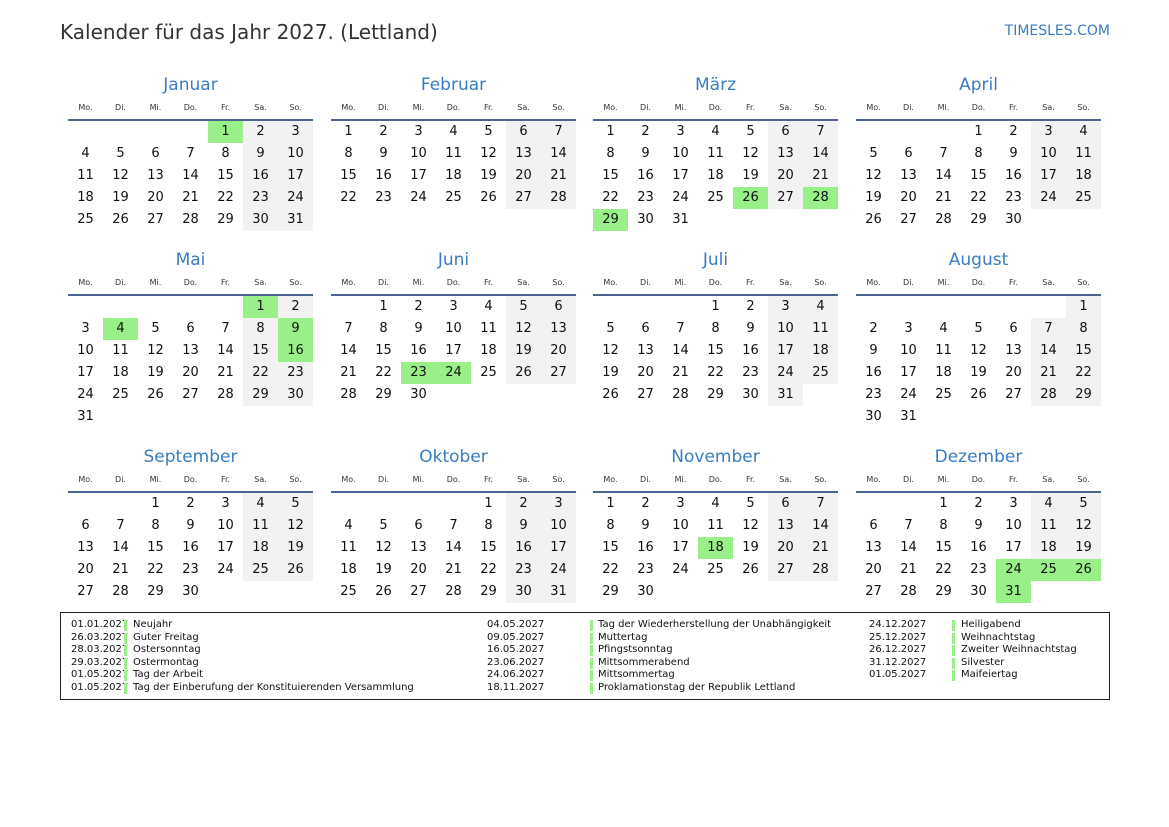 Image resolution: width=1169 pixels, height=827 pixels. What do you see at coordinates (715, 548) in the screenshot?
I see `holiday-day-cell: 18` at bounding box center [715, 548].